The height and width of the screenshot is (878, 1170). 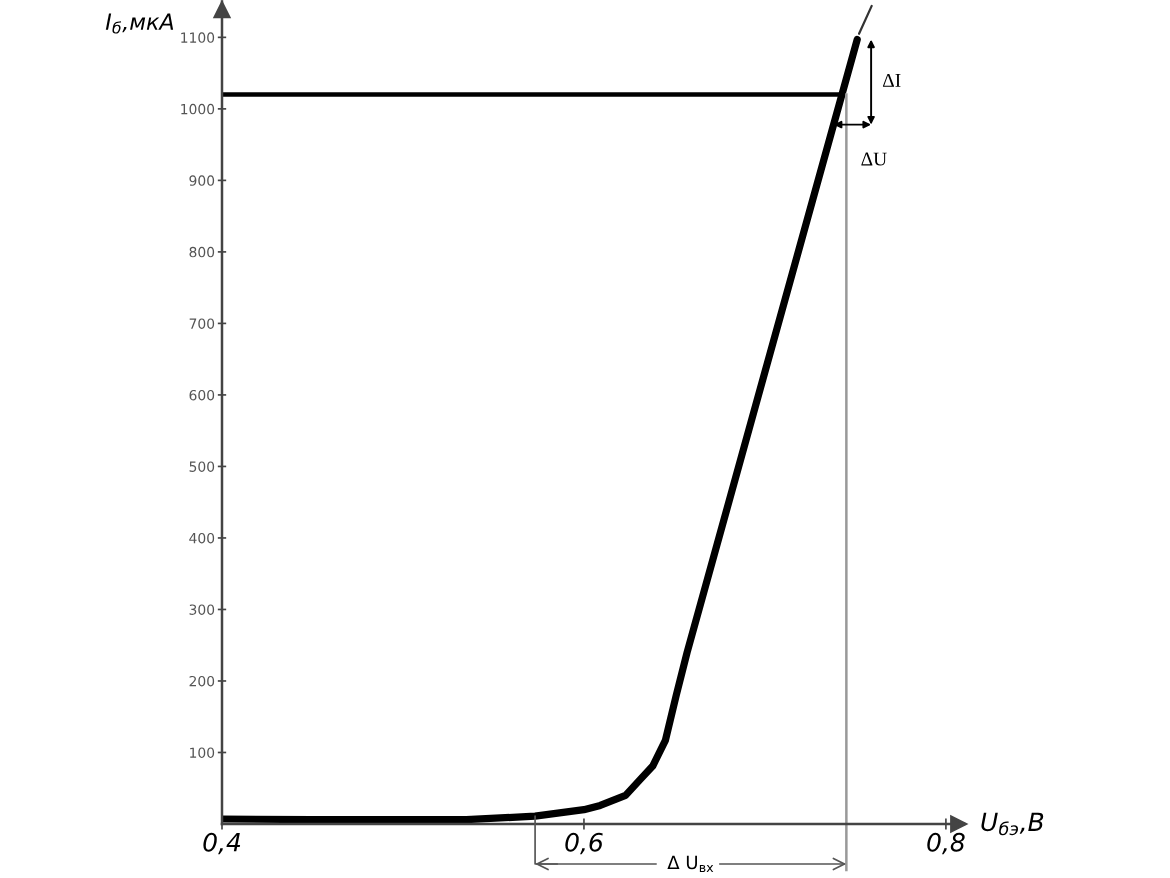 I want to click on x-tick-label: 0,8, so click(x=946, y=843).